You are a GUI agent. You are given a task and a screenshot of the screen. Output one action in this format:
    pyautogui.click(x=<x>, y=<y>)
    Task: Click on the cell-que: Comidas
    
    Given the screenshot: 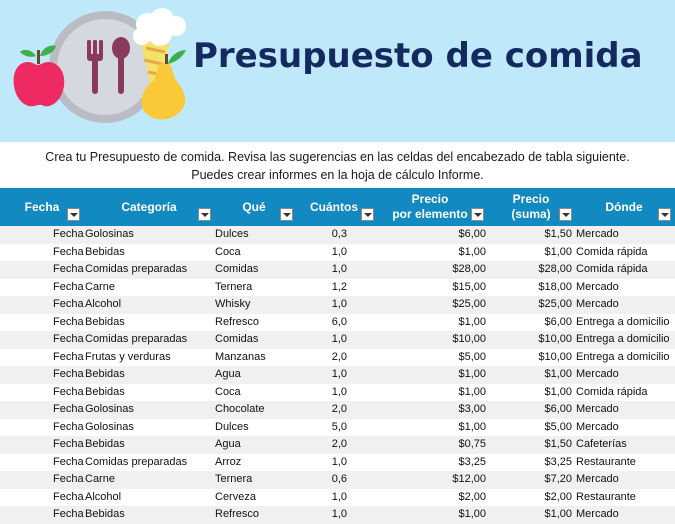 What is the action you would take?
    pyautogui.click(x=237, y=269)
    